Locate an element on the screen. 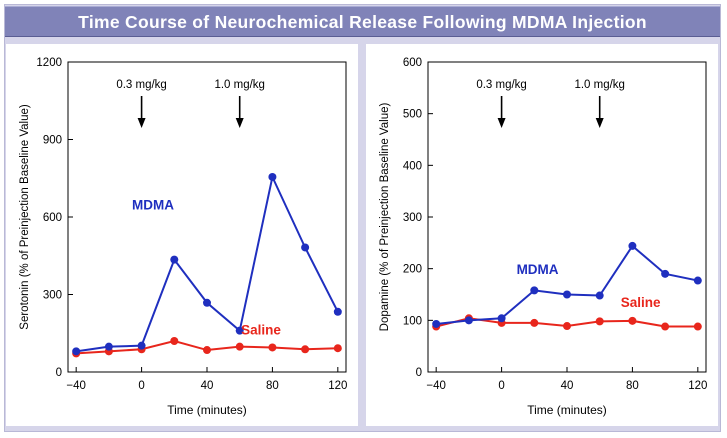 This screenshot has width=727, height=438. y-tick-label: 500 is located at coordinates (412, 115).